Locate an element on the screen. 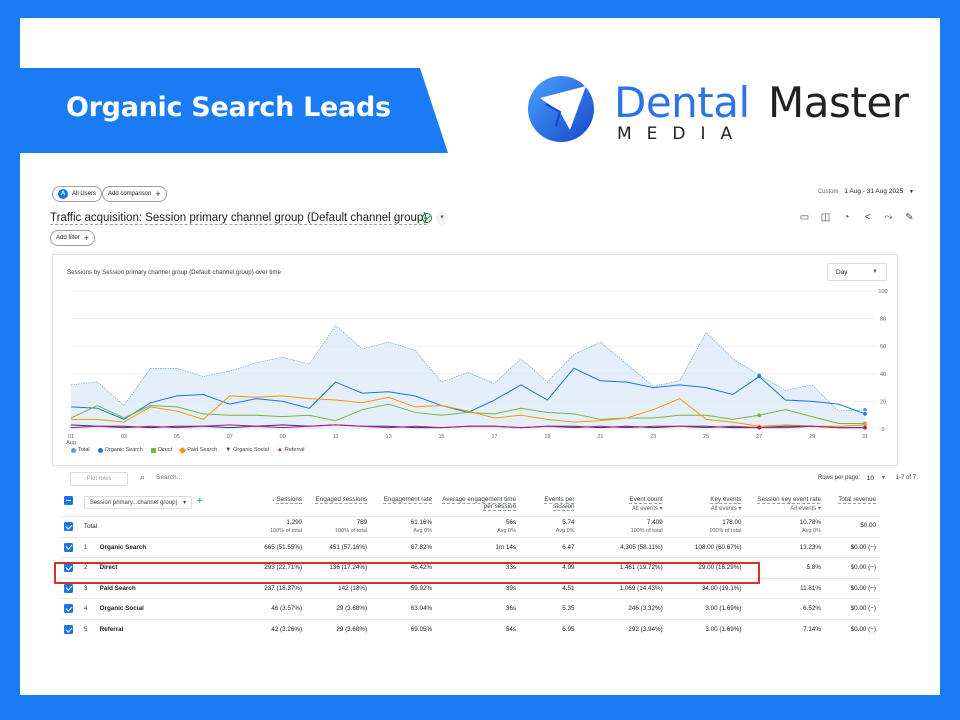  x-tick-label: 17 is located at coordinates (494, 437).